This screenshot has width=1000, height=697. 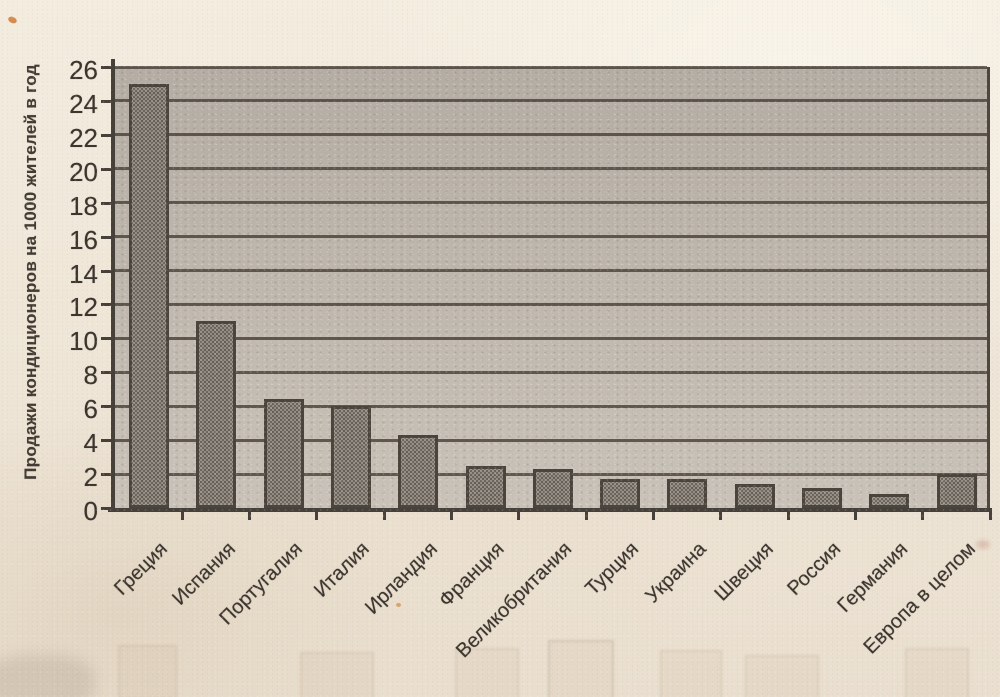 I want to click on gridline-y10, so click(x=551, y=338).